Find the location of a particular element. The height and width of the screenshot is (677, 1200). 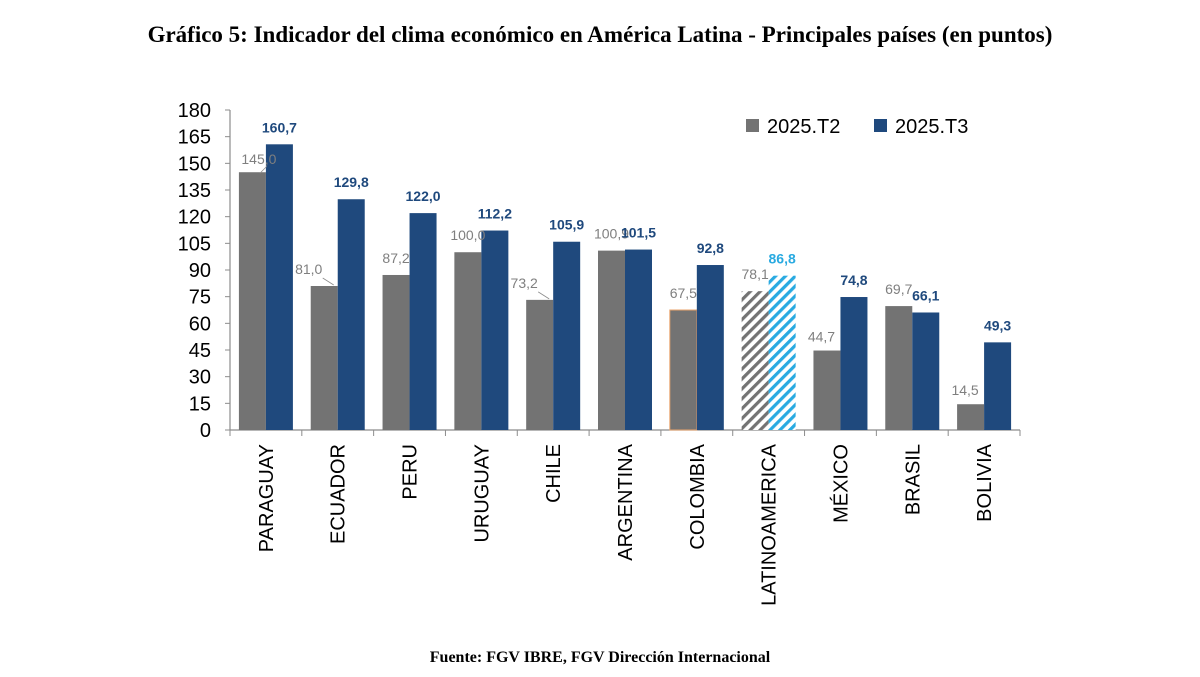

bar-2025-t3-bolivia is located at coordinates (998, 386).